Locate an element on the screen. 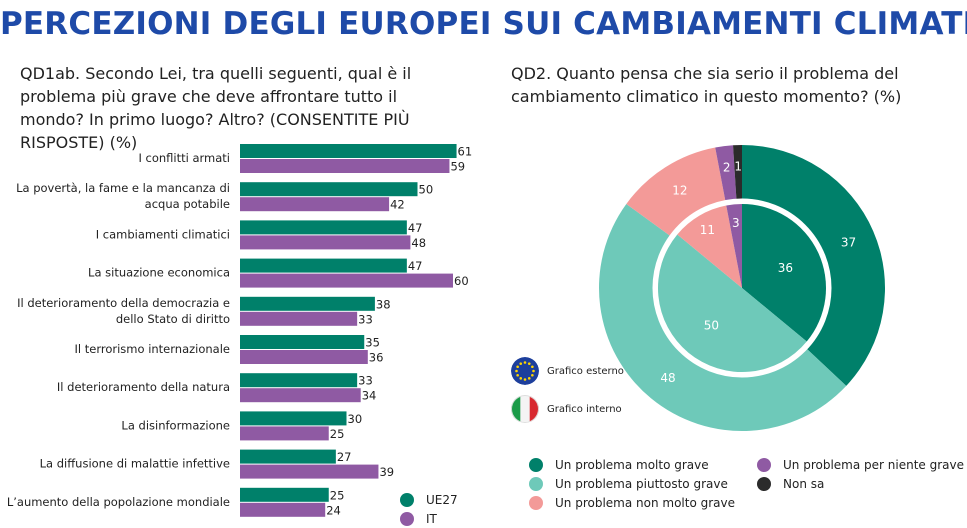 The width and height of the screenshot is (967, 528). non-sa-dot-icon is located at coordinates (764, 484).